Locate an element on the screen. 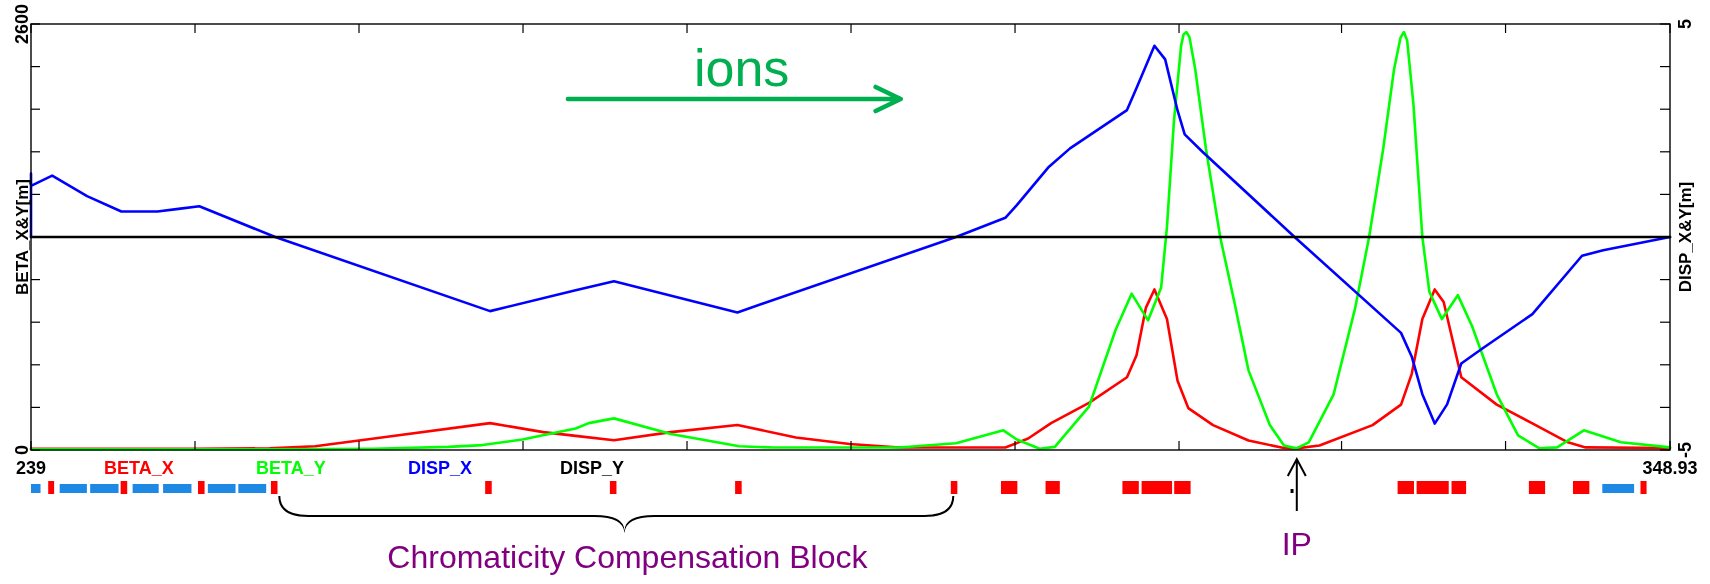 The height and width of the screenshot is (584, 1710). text: IP is located at coordinates (1296, 544).